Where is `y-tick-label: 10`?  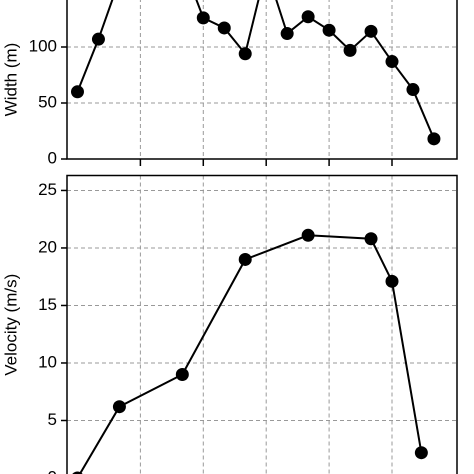
y-tick-label: 10 is located at coordinates (47, 361).